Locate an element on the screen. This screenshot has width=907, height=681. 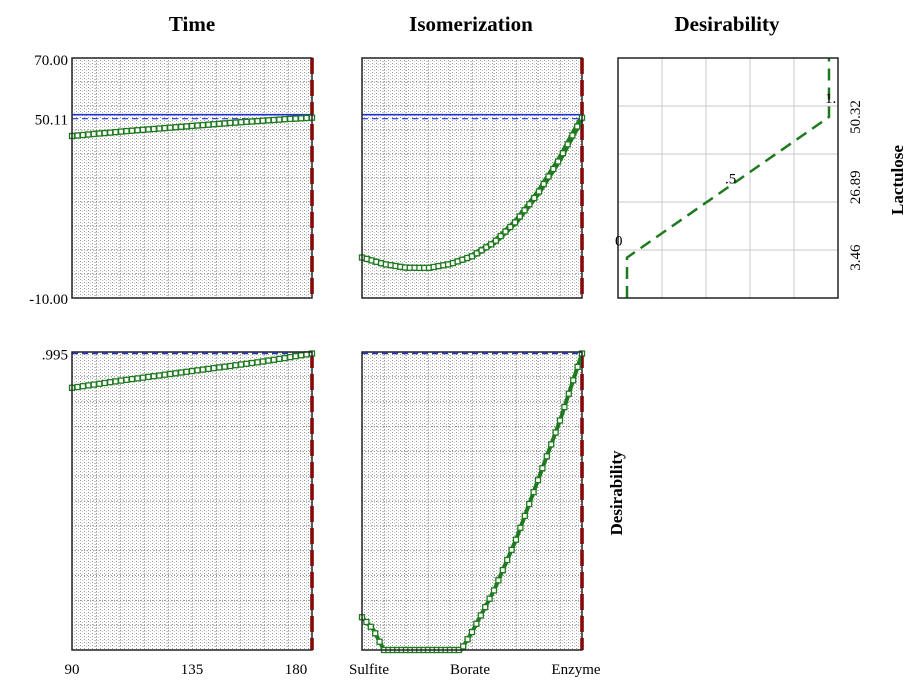
desirability-level-label: 0 is located at coordinates (619, 242).